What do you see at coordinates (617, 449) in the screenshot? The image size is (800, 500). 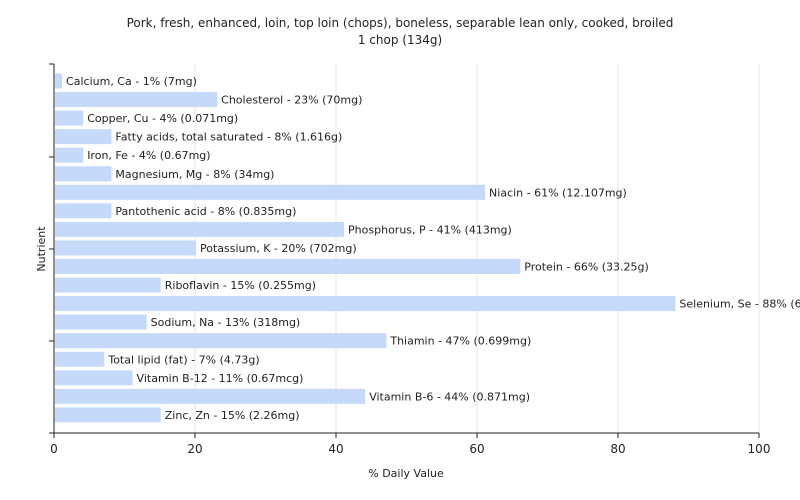 I see `x-tick-label-4: 80` at bounding box center [617, 449].